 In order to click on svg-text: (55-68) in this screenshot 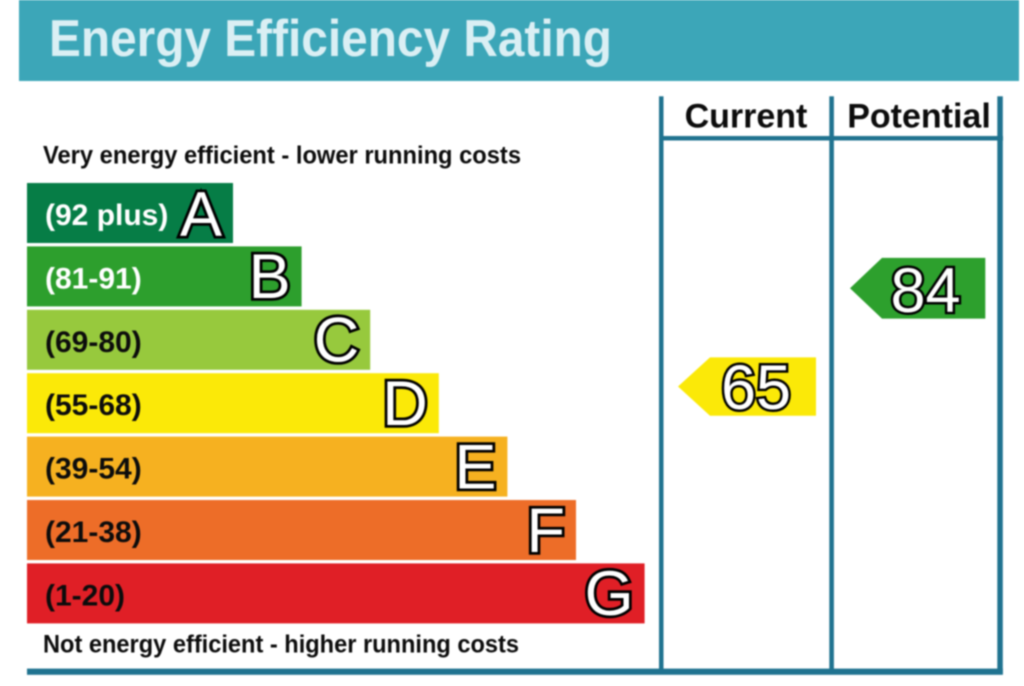, I will do `click(93, 405)`.